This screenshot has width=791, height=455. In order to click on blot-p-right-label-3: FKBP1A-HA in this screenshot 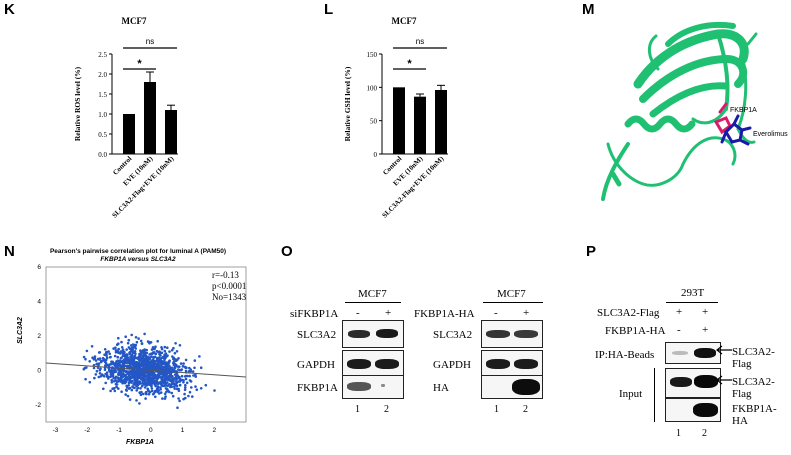, I will do `click(754, 415)`.